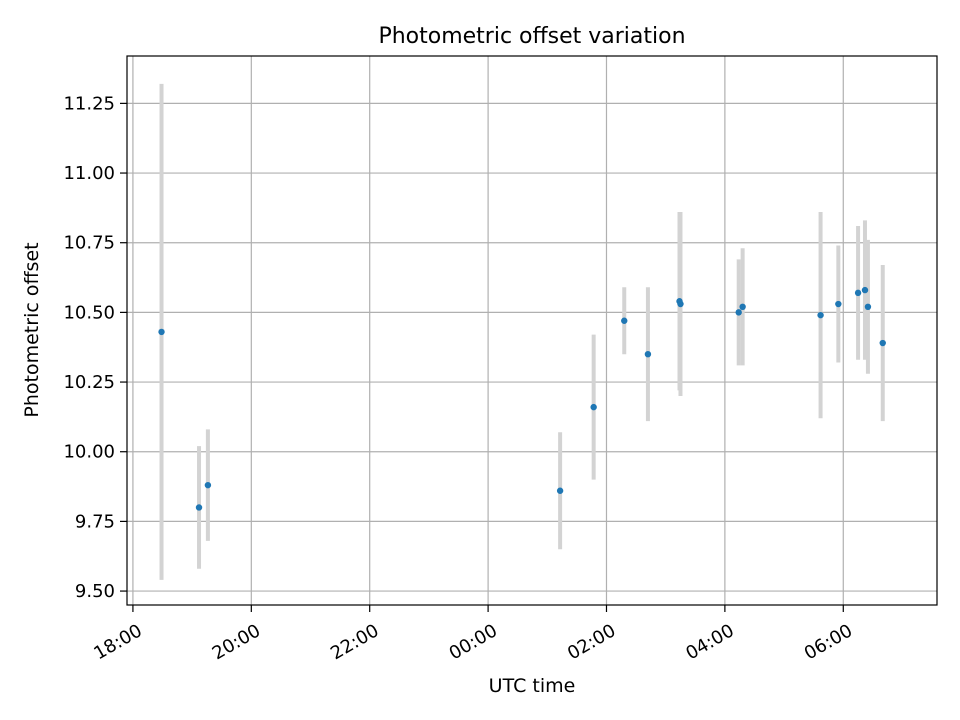  Describe the element at coordinates (89, 382) in the screenshot. I see `y-tick-label: 10.25` at that location.